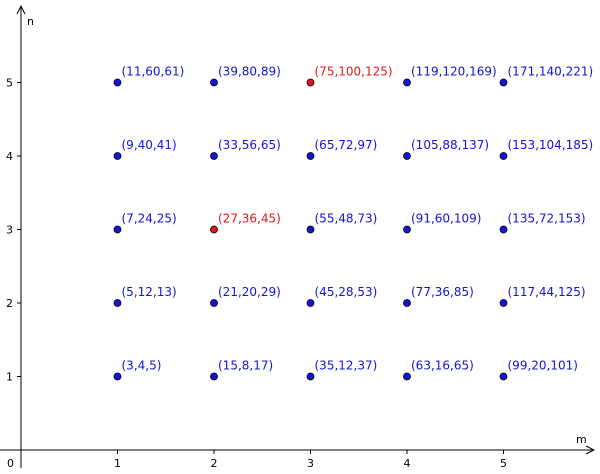  Describe the element at coordinates (10, 463) in the screenshot. I see `origin-label: 0` at that location.